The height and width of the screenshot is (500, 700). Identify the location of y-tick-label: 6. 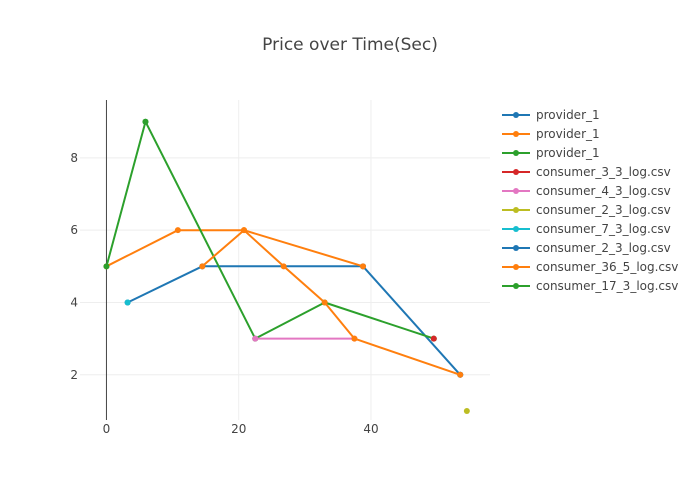
(74, 230).